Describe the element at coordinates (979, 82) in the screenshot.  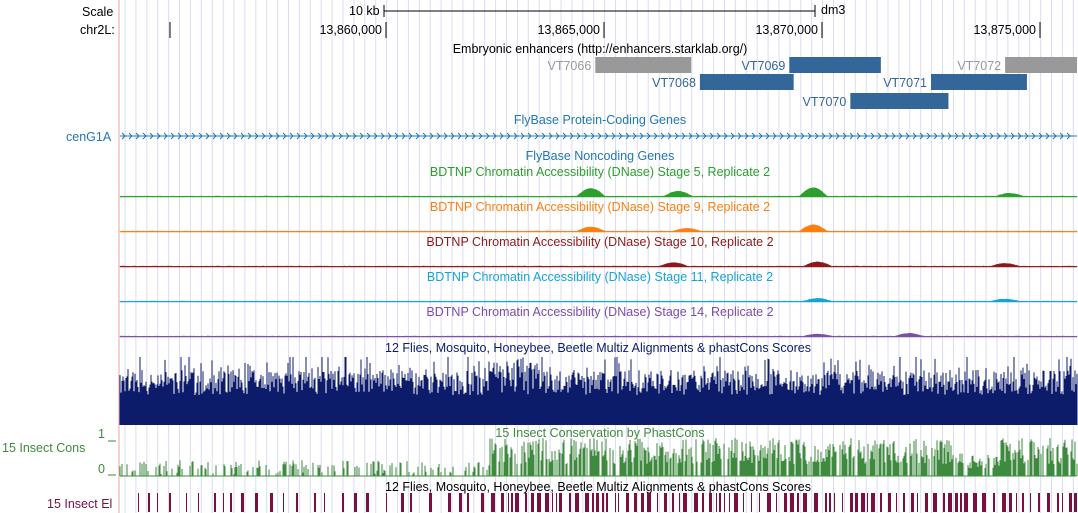
I see `enhancer-VT7071` at that location.